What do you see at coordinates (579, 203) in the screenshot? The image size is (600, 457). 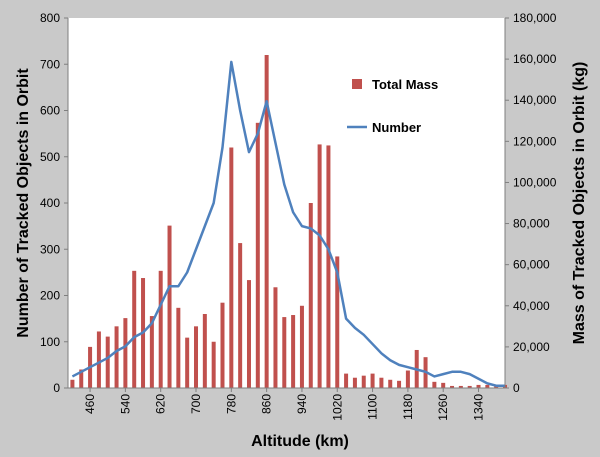 I see `right-axis-title: Mass of Tracked Objects in Orbit (kg)` at bounding box center [579, 203].